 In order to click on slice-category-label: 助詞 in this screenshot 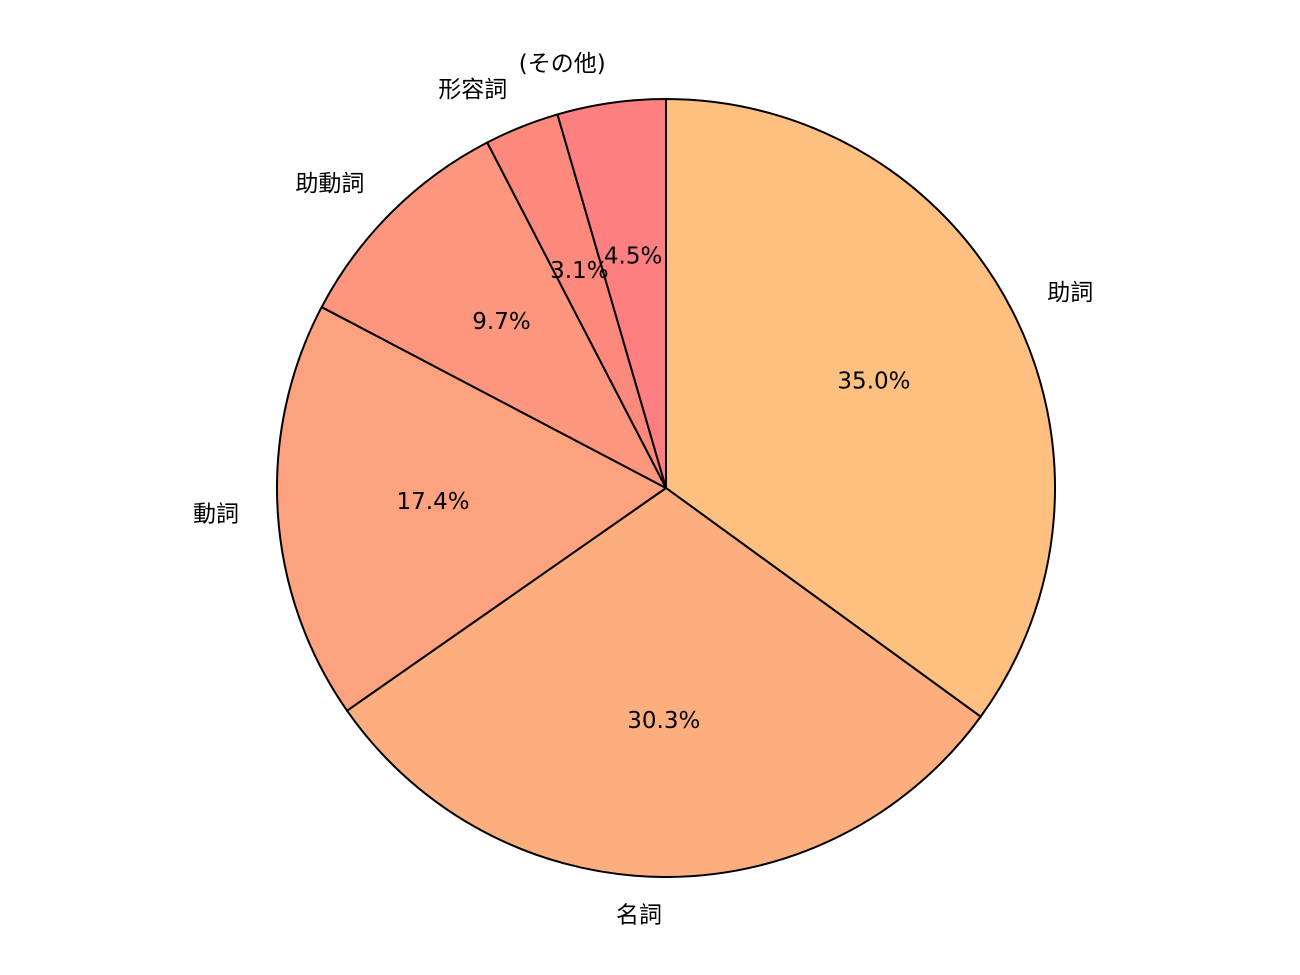, I will do `click(1070, 293)`.